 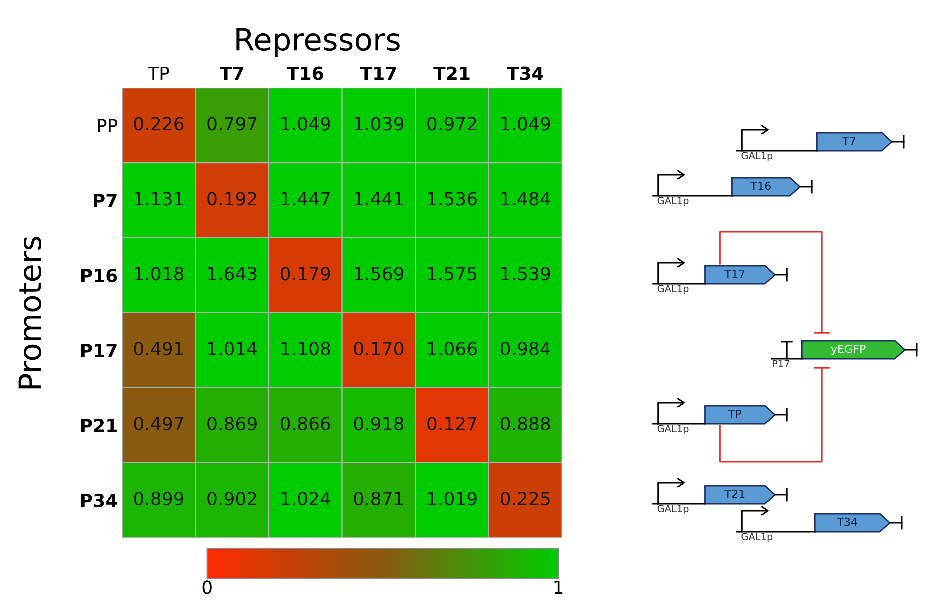 I want to click on data-label: 0.918, so click(x=379, y=424).